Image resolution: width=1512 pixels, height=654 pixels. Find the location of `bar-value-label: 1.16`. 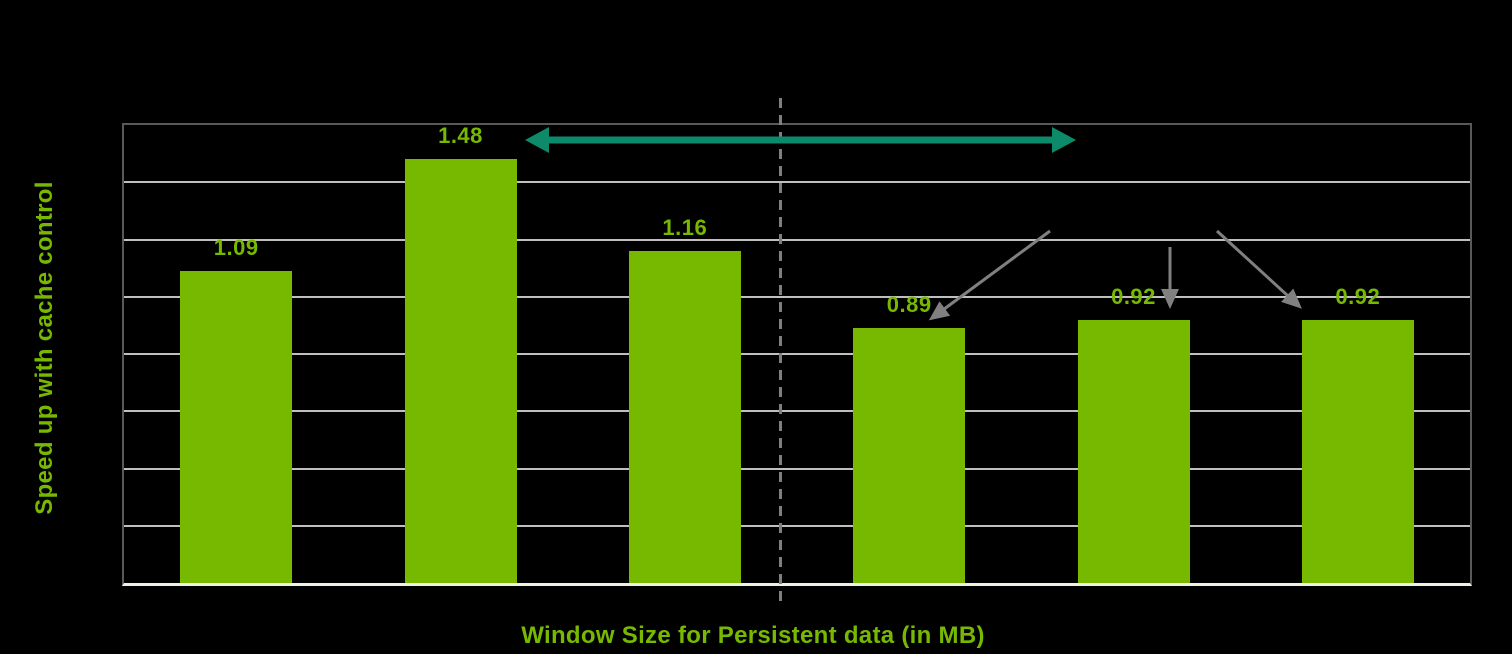

bar-value-label: 1.16 is located at coordinates (685, 227).